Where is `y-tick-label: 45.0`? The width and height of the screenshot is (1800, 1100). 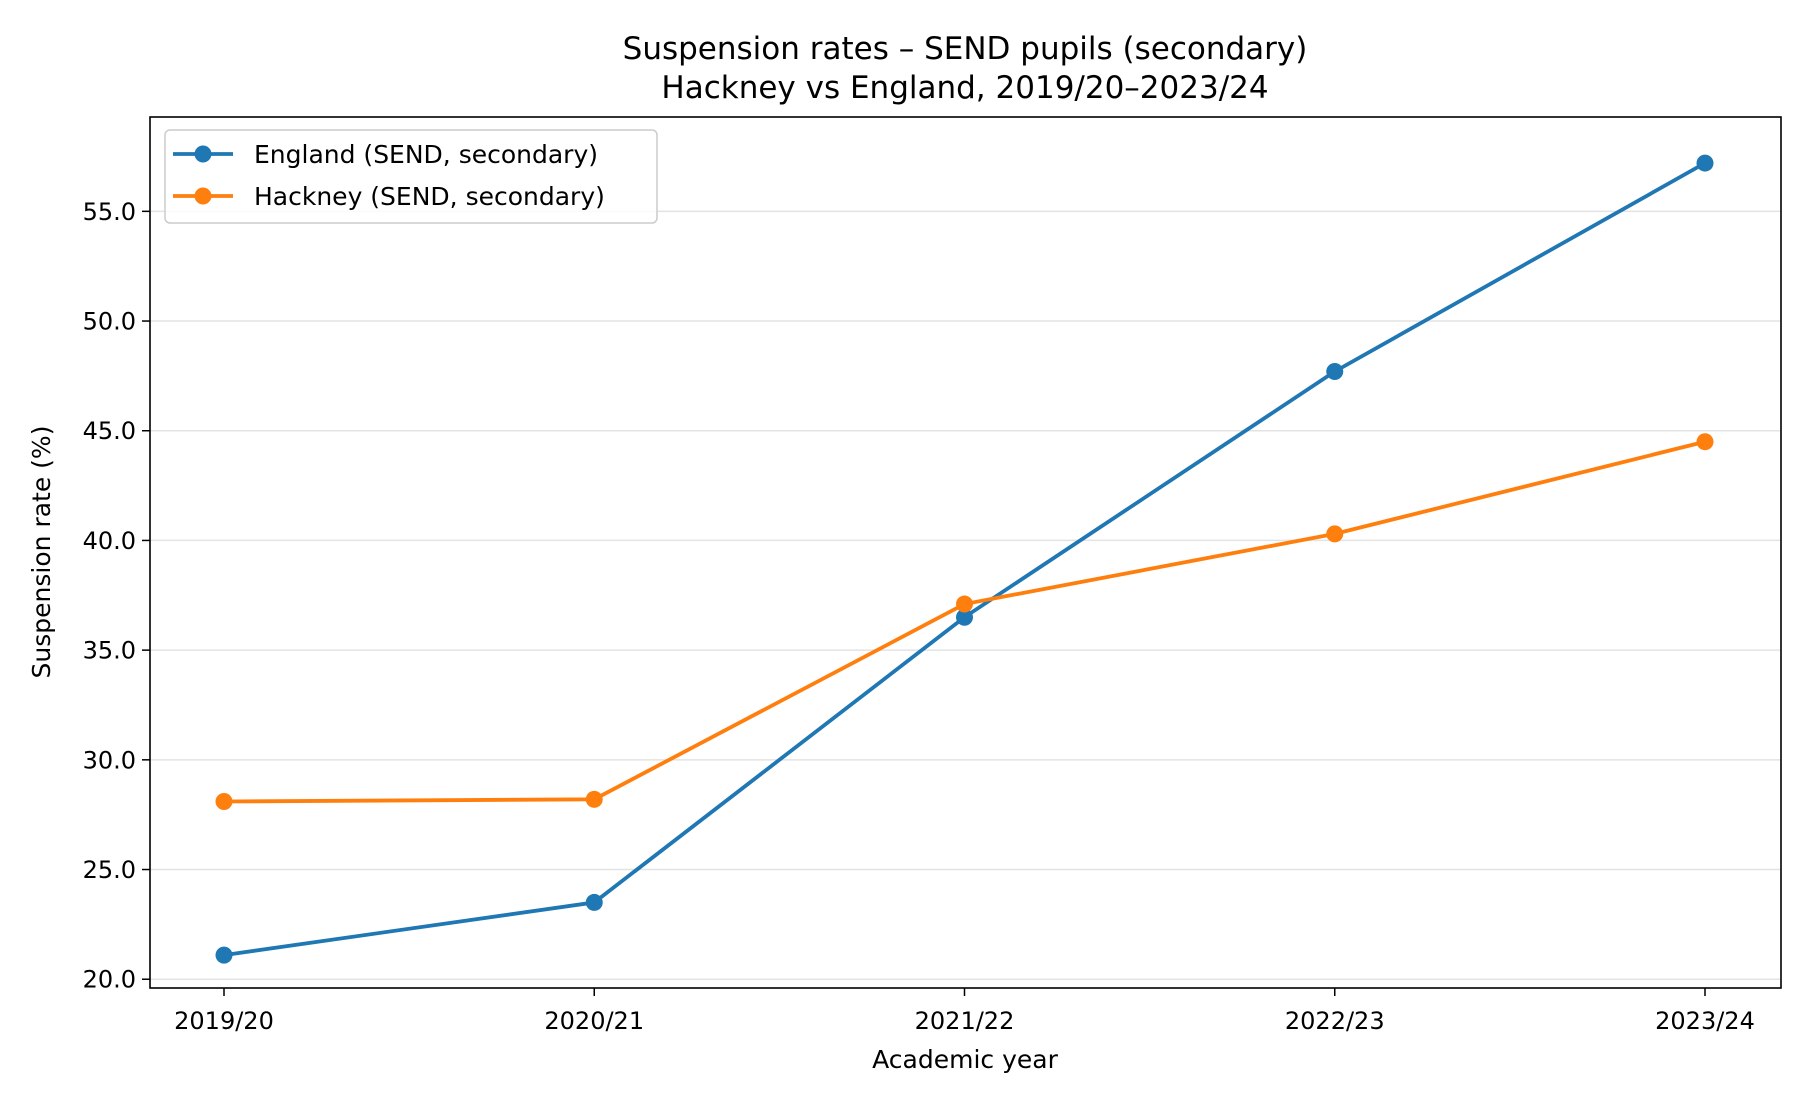 y-tick-label: 45.0 is located at coordinates (109, 431).